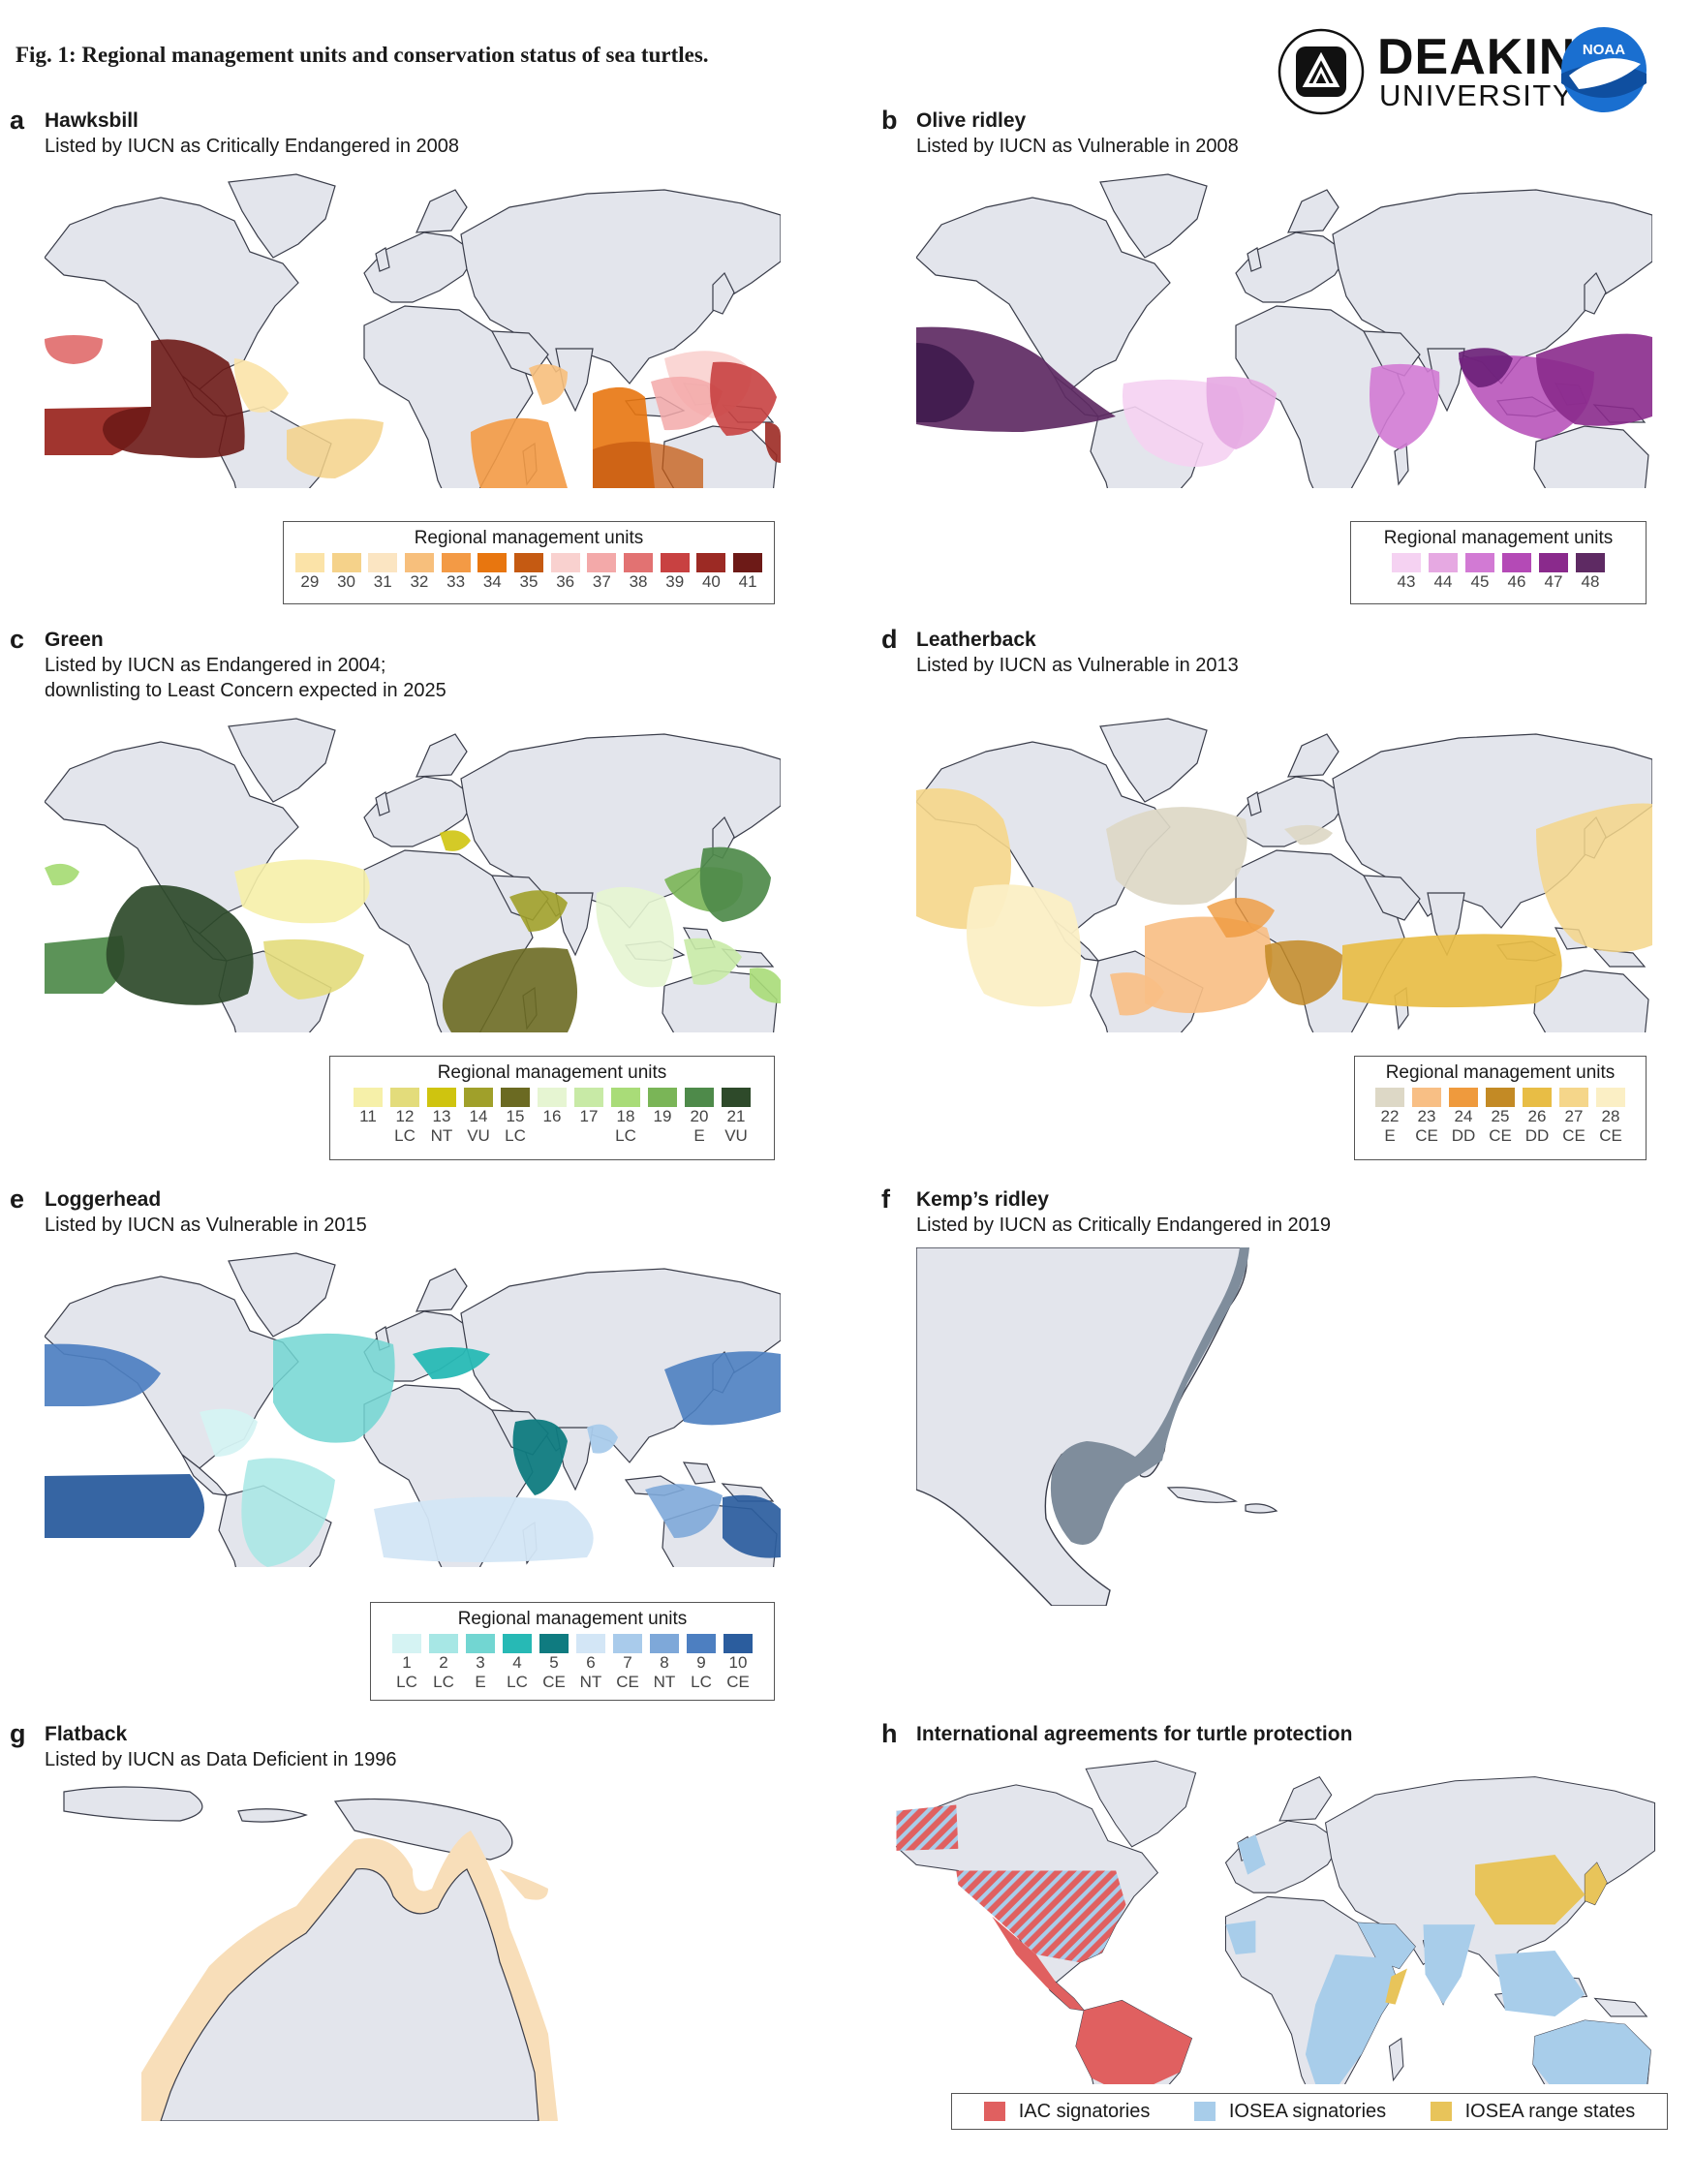 The width and height of the screenshot is (1693, 2184). What do you see at coordinates (1352, 2019) in the screenshot?
I see `region-east-africa` at bounding box center [1352, 2019].